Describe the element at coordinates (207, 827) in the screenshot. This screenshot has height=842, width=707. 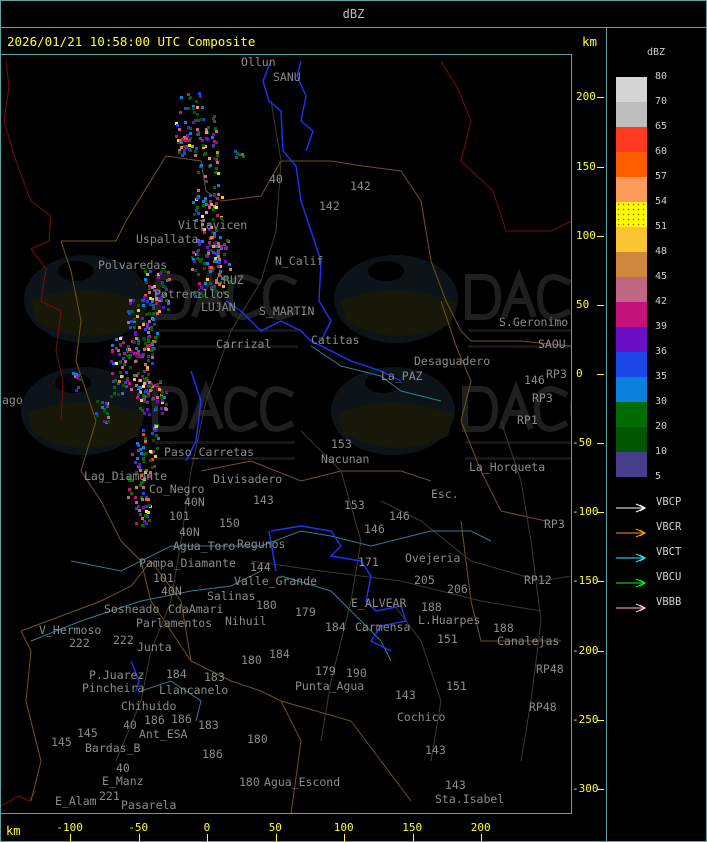
I see `x-tick-label: 0` at that location.